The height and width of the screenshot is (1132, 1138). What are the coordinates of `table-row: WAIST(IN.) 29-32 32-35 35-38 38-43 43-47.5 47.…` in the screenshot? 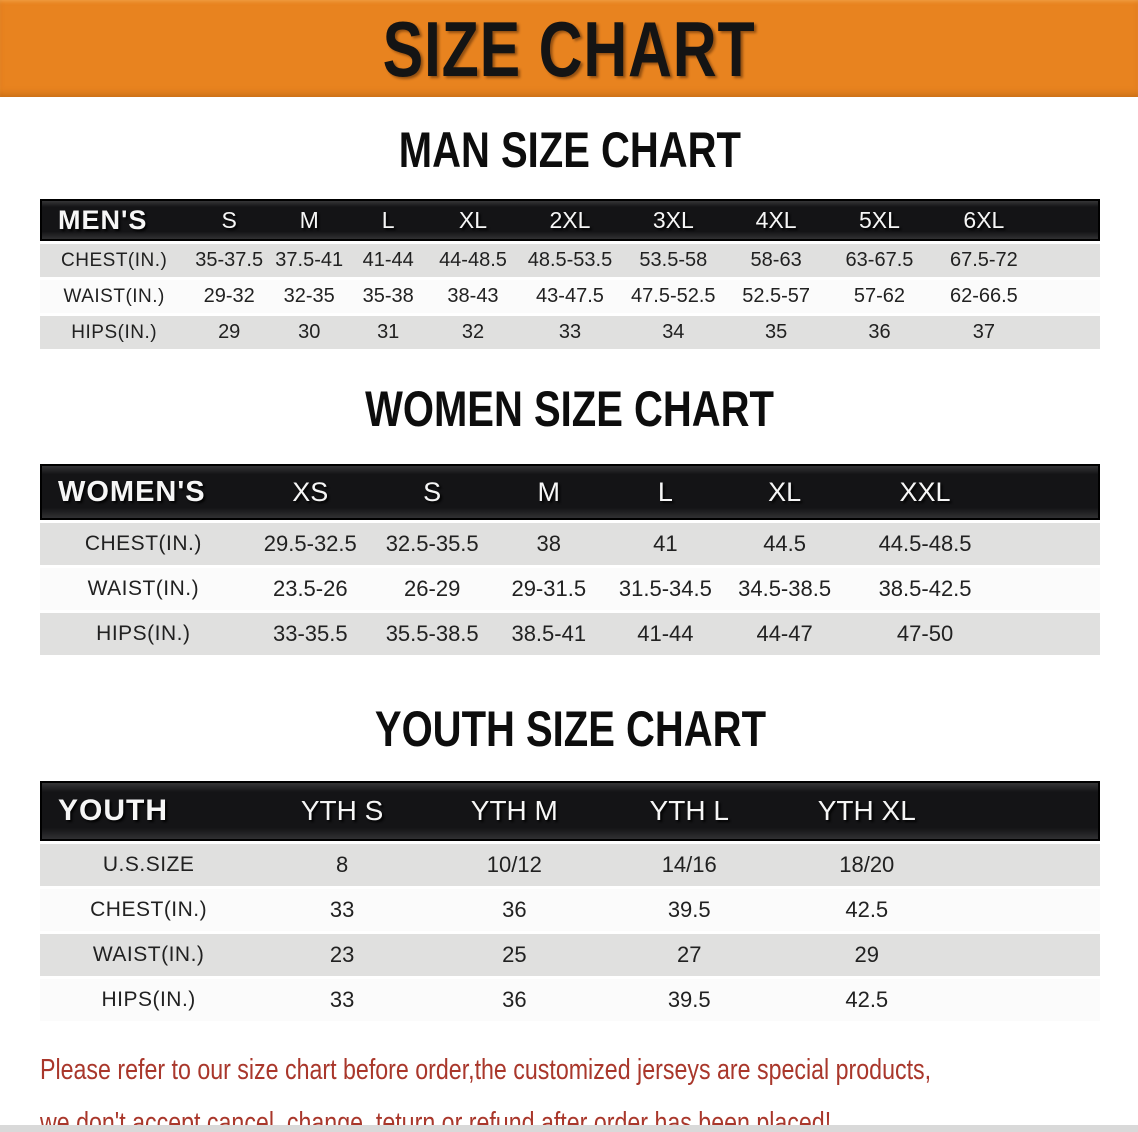 It's located at (570, 296).